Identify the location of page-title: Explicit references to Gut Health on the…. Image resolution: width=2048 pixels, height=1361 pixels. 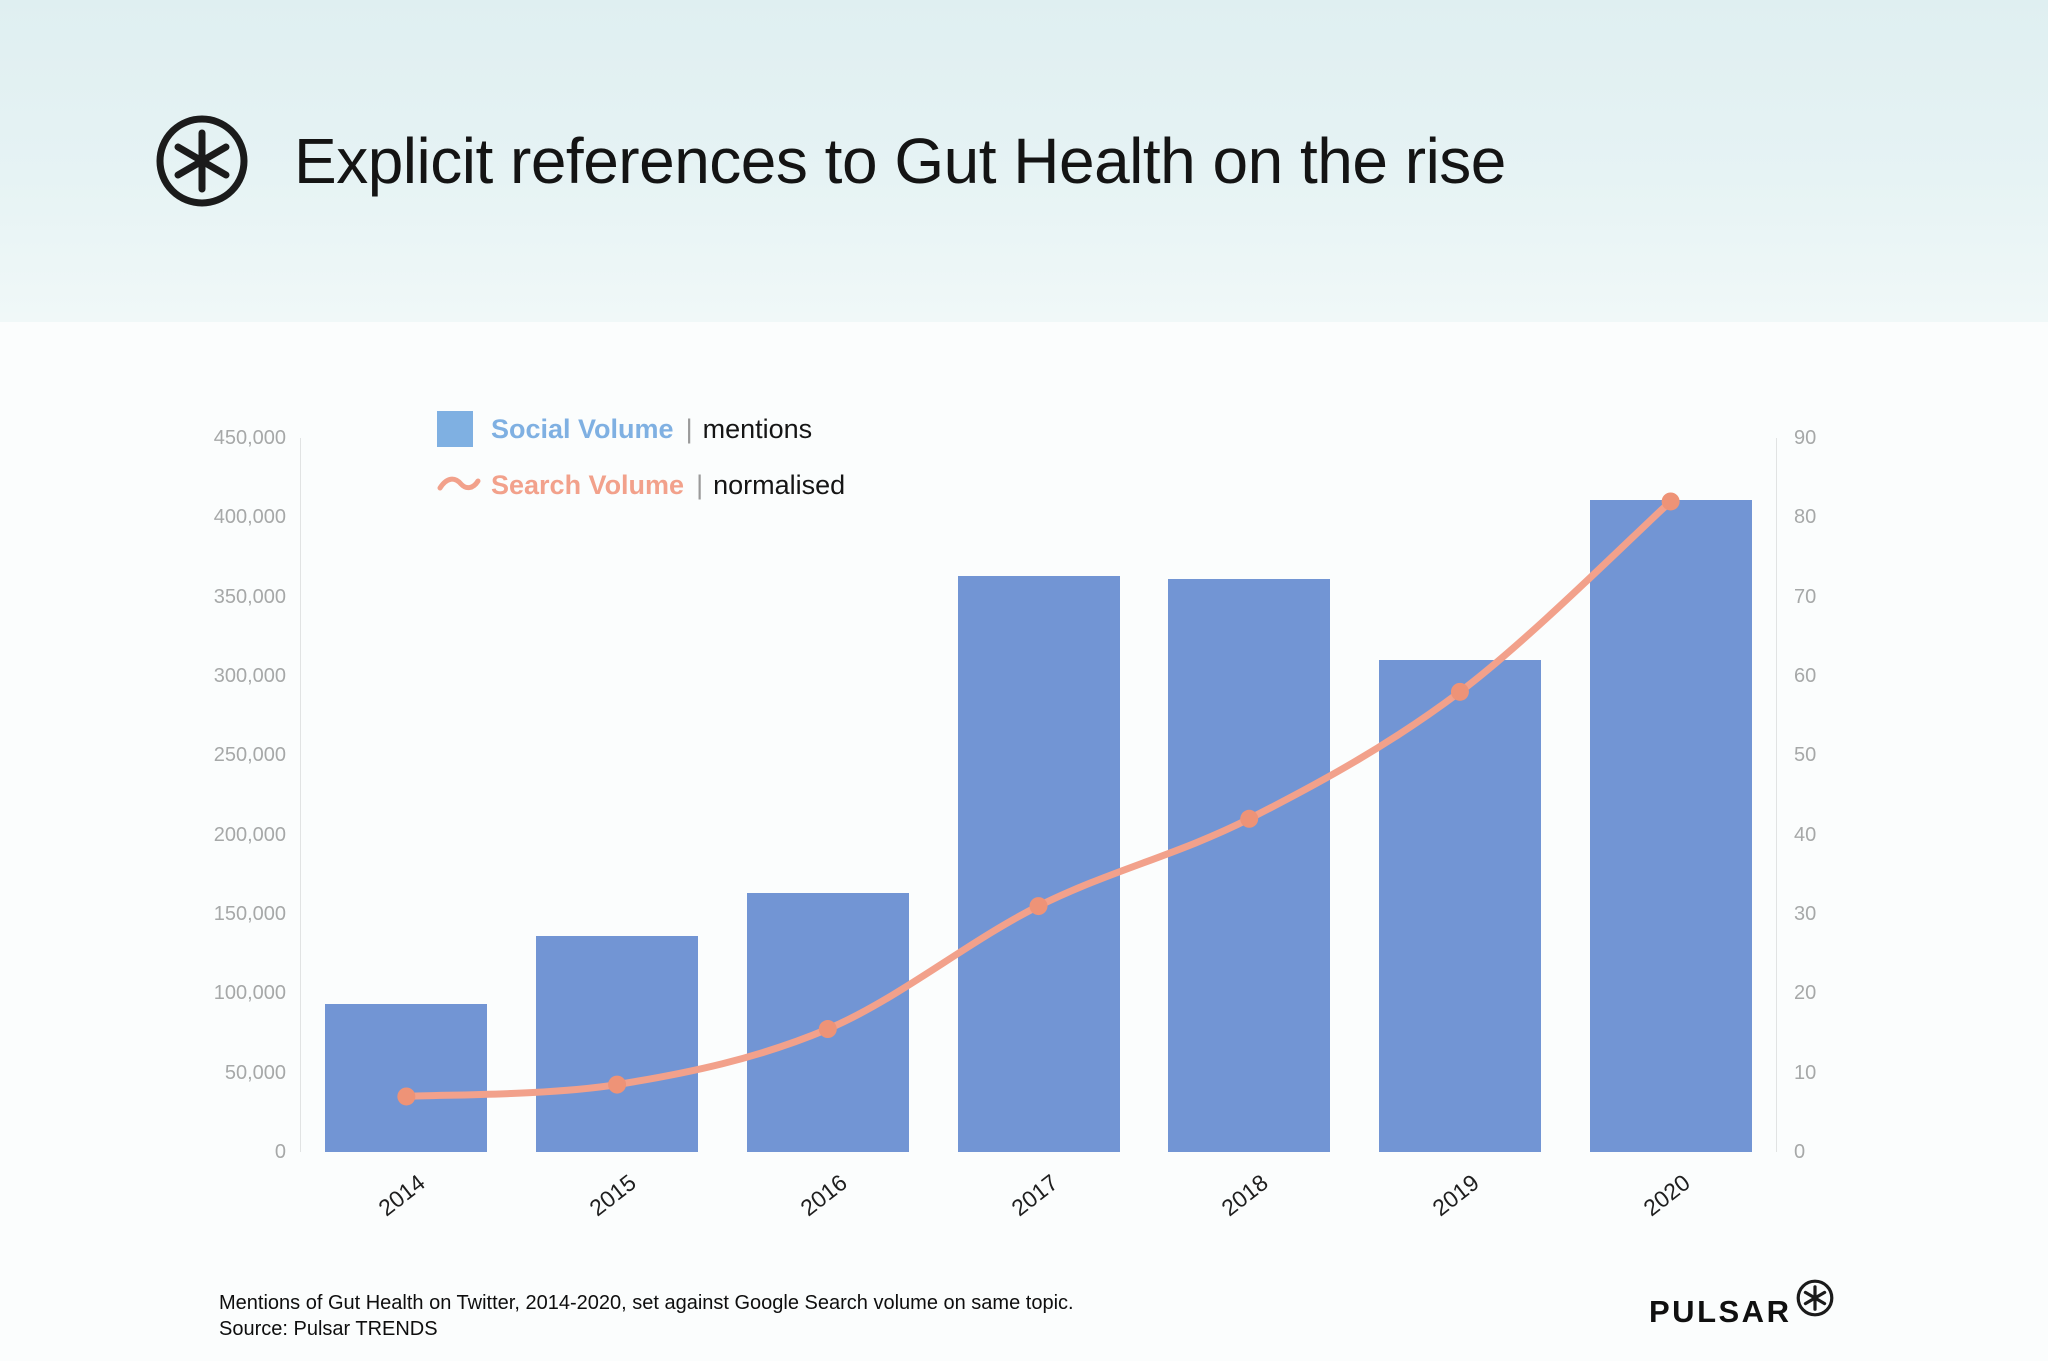
(900, 161).